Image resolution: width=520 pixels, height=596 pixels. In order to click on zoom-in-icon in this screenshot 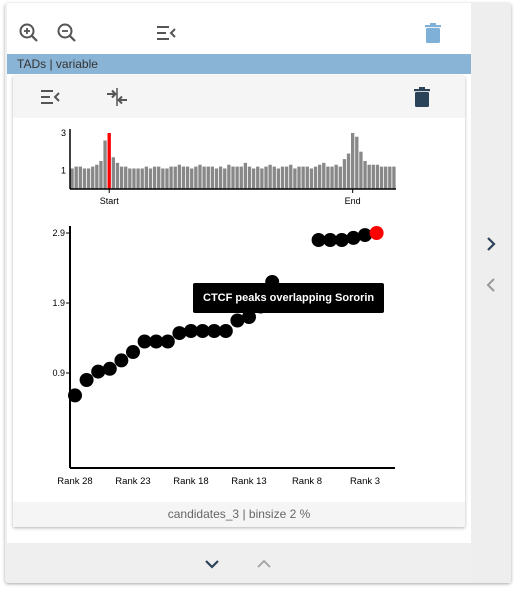, I will do `click(29, 33)`.